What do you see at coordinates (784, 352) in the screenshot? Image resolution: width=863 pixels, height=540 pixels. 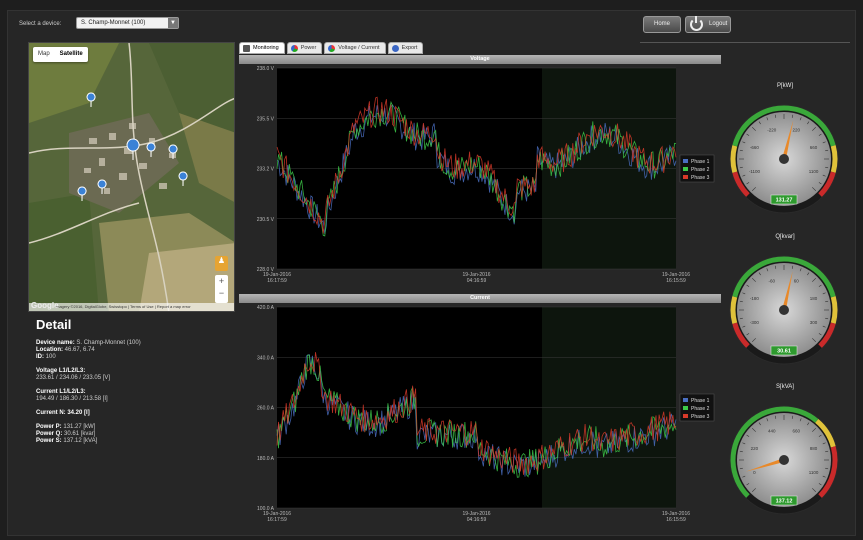 I see `gauge-value: 30.61` at bounding box center [784, 352].